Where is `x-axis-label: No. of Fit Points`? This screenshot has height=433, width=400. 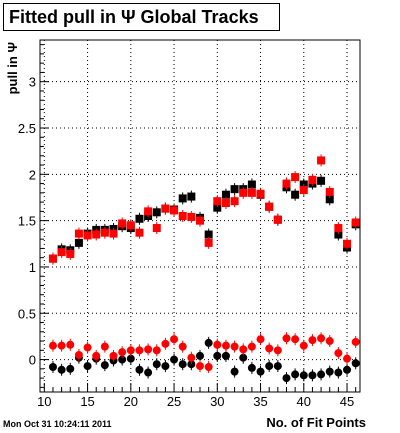
x-axis-label: No. of Fit Points is located at coordinates (316, 422).